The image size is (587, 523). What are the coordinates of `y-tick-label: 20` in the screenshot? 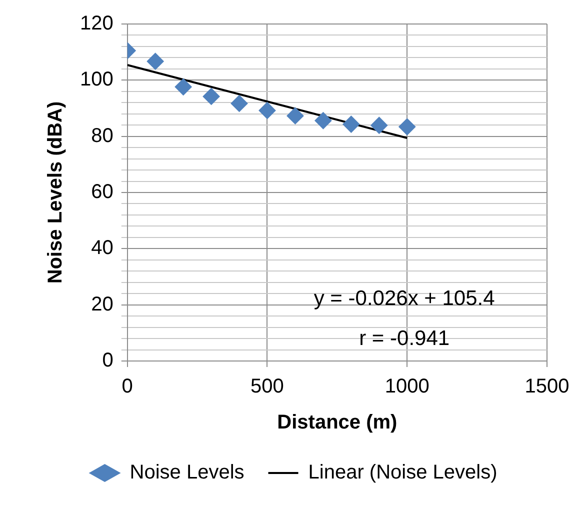 It's located at (102, 304).